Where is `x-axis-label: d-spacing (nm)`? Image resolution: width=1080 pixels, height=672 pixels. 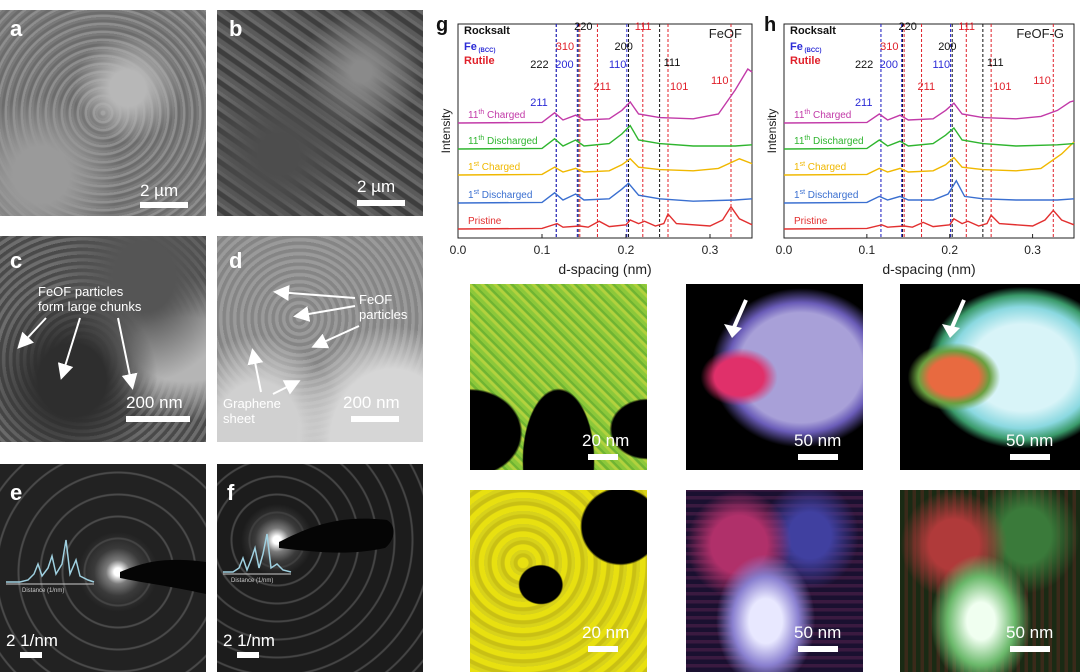 x-axis-label: d-spacing (nm) is located at coordinates (928, 269).